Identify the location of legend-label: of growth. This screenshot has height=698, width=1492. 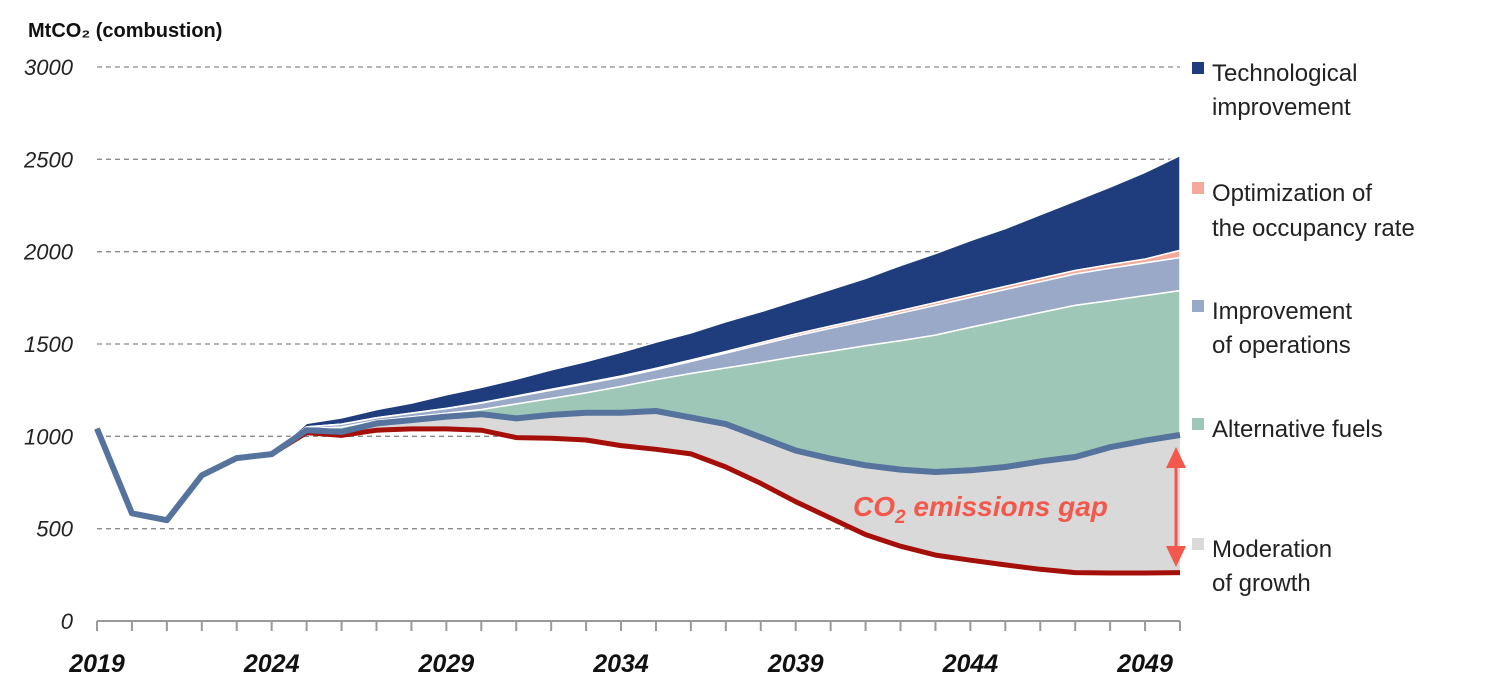
(1261, 583).